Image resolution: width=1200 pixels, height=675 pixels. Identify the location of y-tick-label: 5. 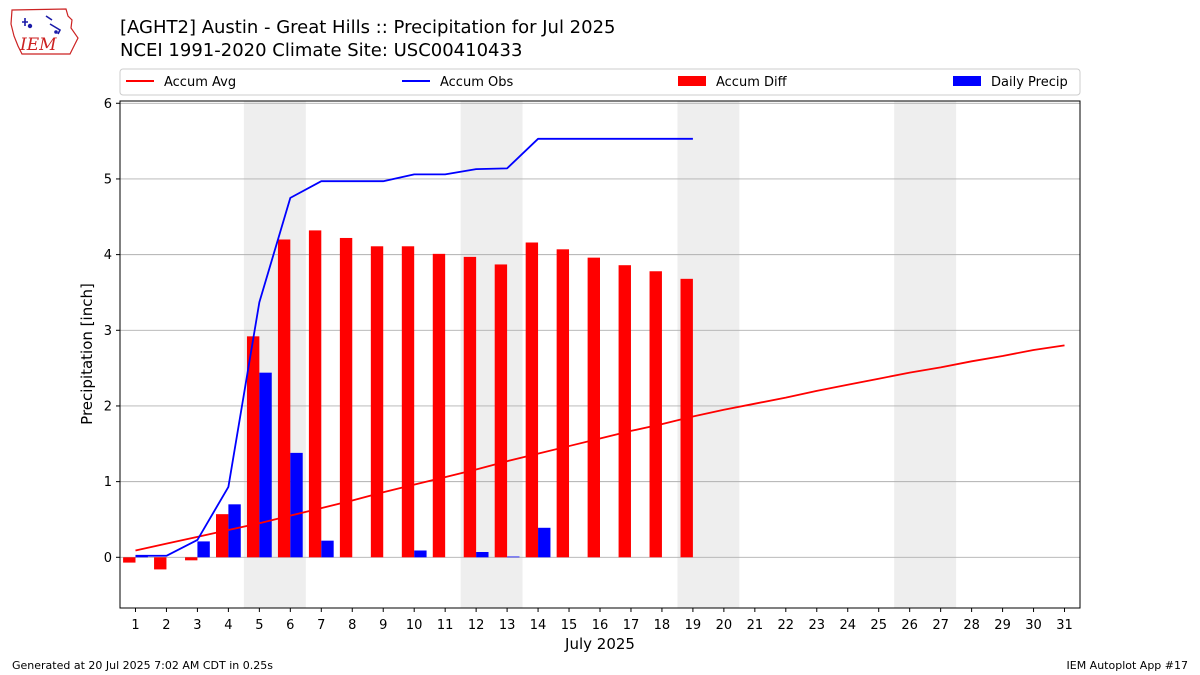
(108, 179).